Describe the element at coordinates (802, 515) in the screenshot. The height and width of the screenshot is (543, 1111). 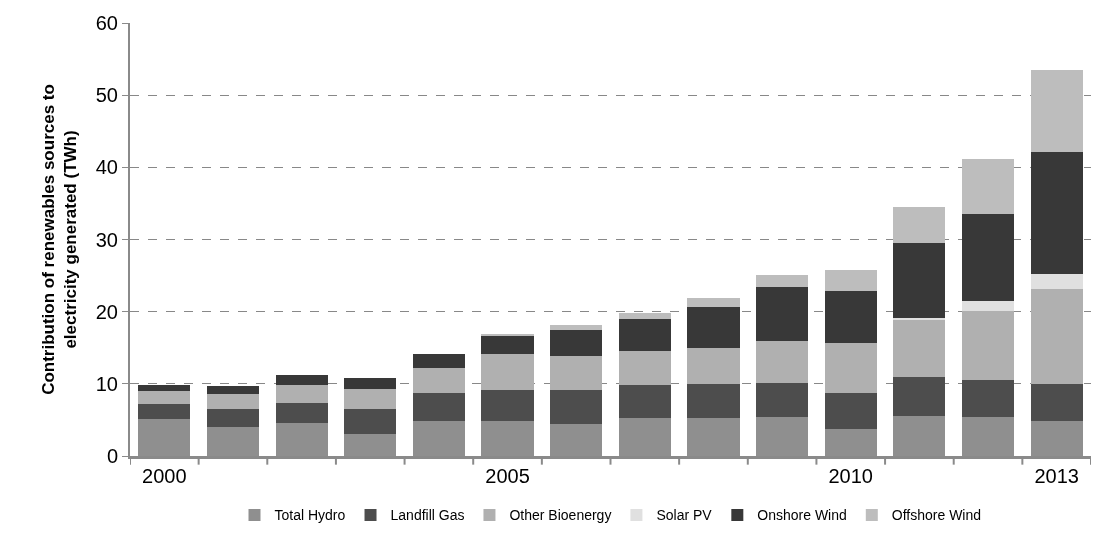
I see `legend-label: Onshore Wind` at that location.